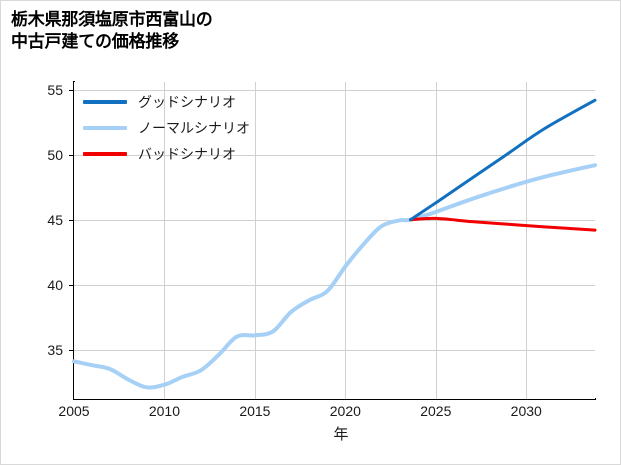 The width and height of the screenshot is (621, 465). I want to click on legend-item: グッドシナリオ, so click(190, 102).